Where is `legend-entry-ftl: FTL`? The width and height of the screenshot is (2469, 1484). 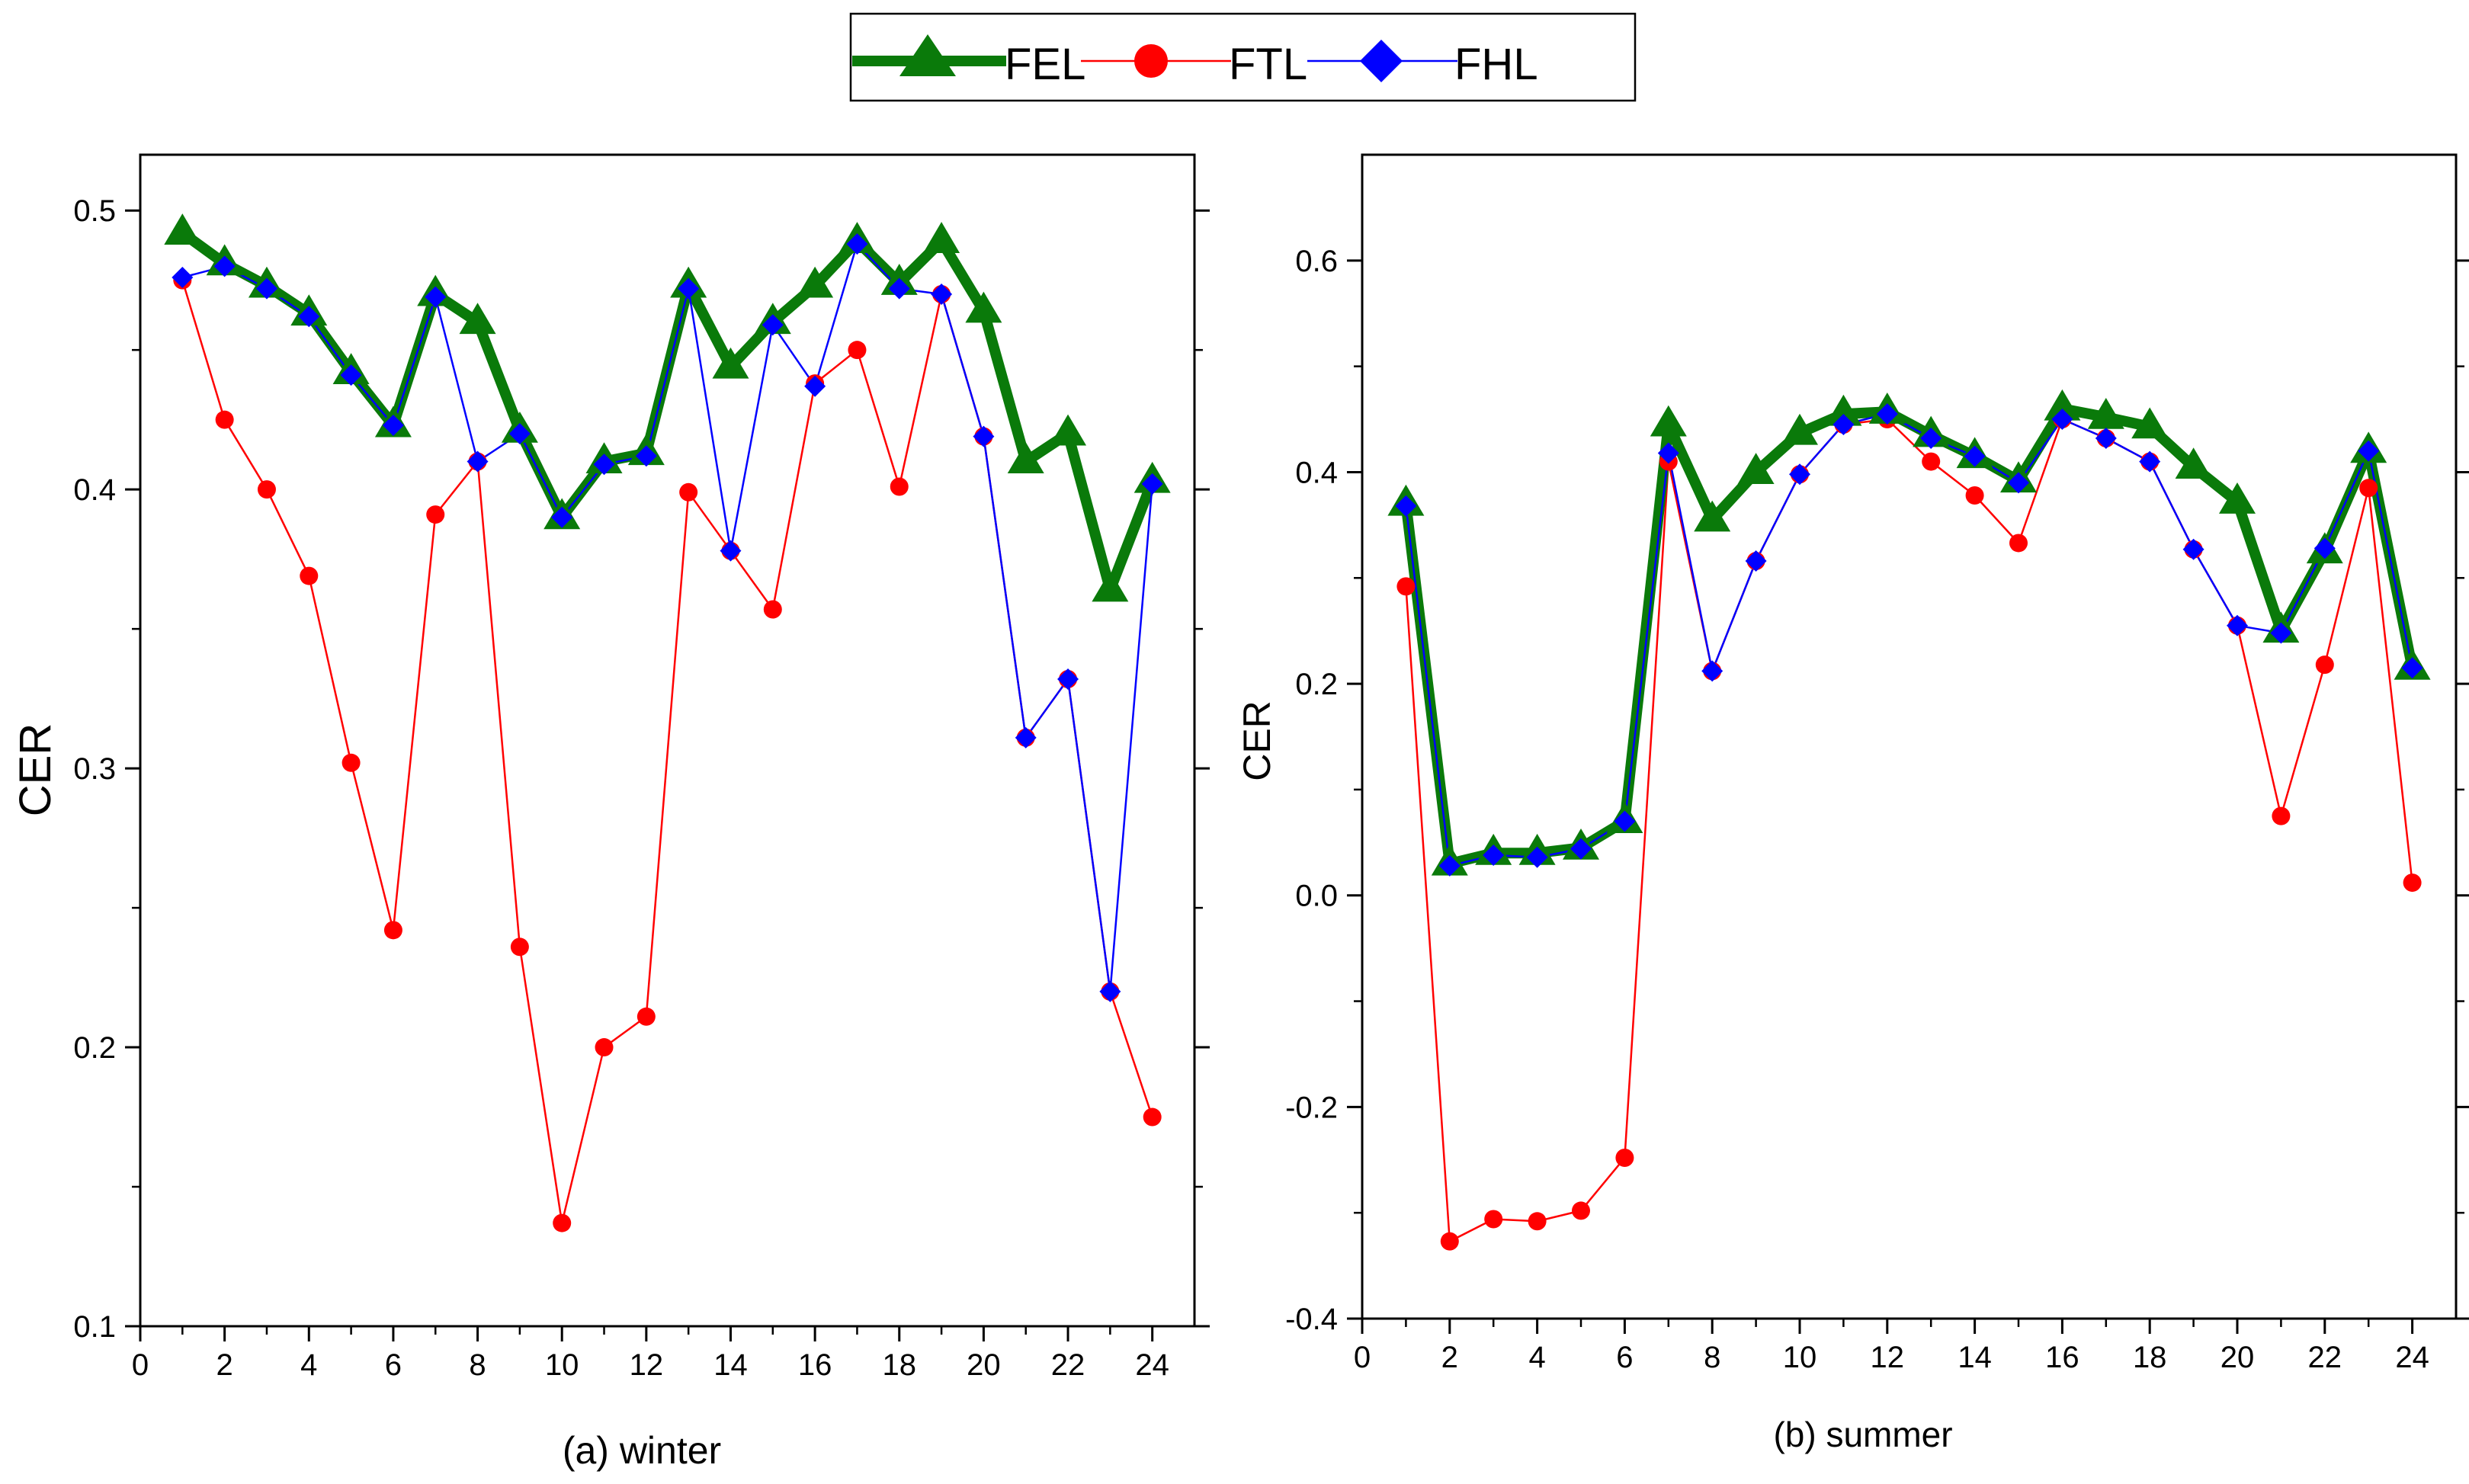
legend-entry-ftl: FTL is located at coordinates (1194, 64).